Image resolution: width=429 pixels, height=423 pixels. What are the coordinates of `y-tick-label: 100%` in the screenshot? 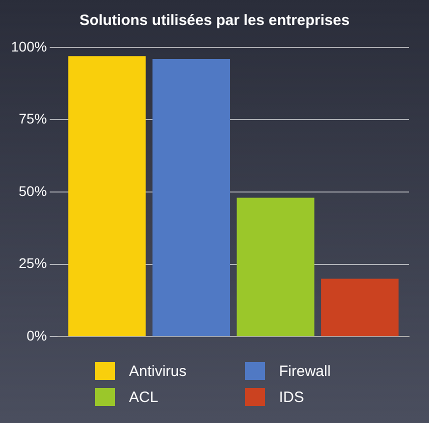 It's located at (28, 46).